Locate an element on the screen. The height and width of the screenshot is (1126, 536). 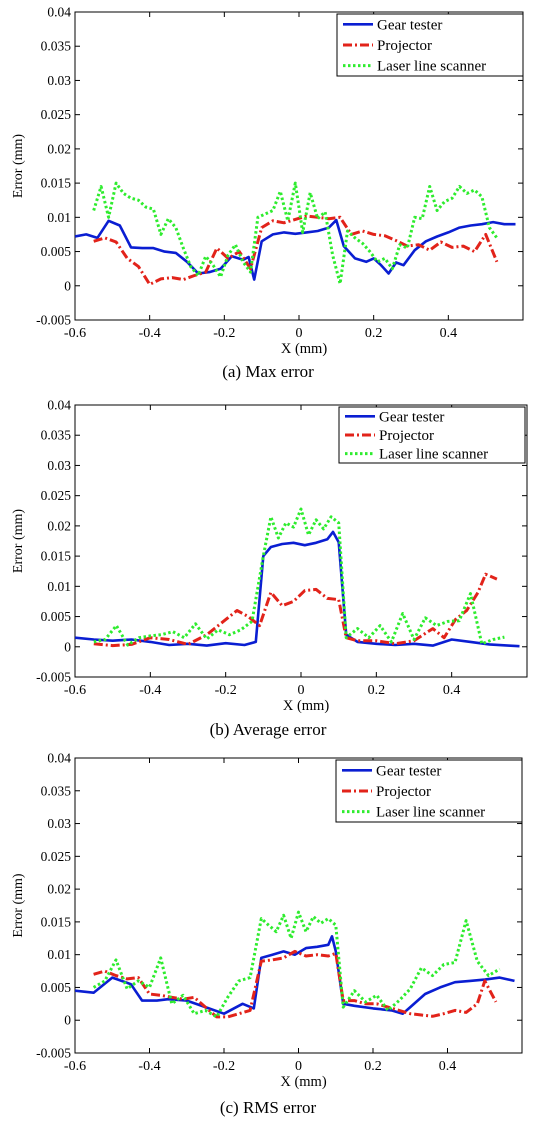
caption-rms-error: (c) RMS error is located at coordinates (268, 1107).